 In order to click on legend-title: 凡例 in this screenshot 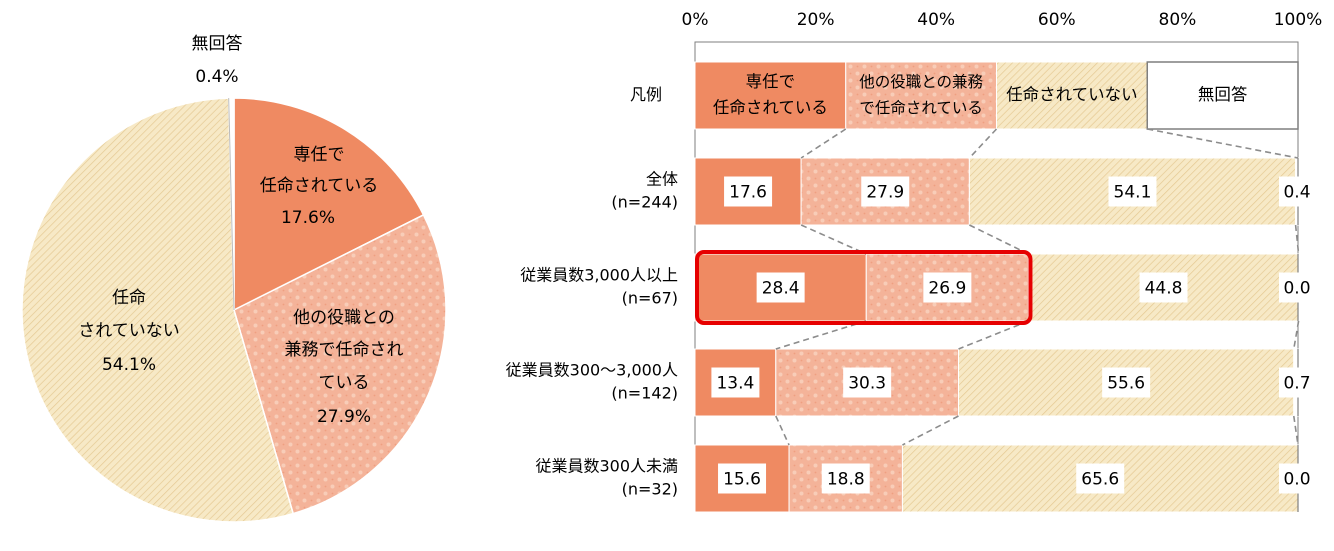, I will do `click(646, 94)`.